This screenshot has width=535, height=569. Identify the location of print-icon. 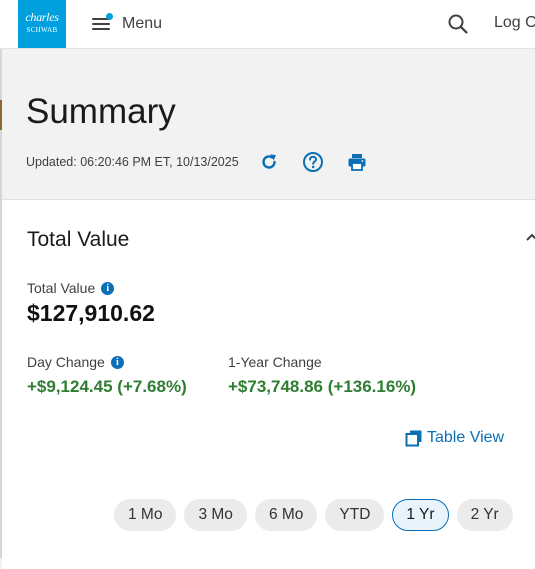
(357, 162).